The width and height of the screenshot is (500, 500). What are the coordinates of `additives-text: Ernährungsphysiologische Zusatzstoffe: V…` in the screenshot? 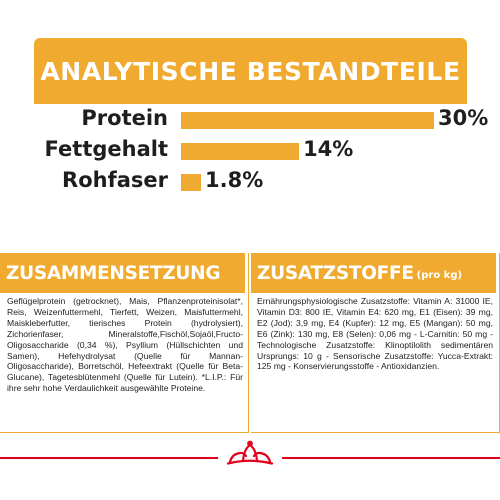 It's located at (375, 334).